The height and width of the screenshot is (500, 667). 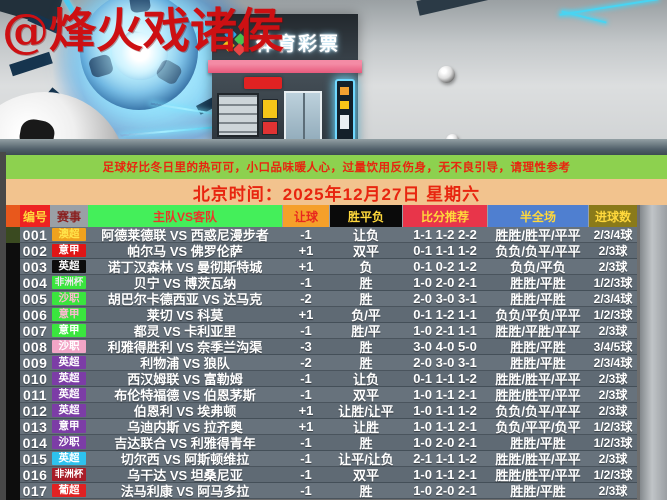 I want to click on teams-cell: 乌干达 VS 坦桑尼亚, so click(x=185, y=475).